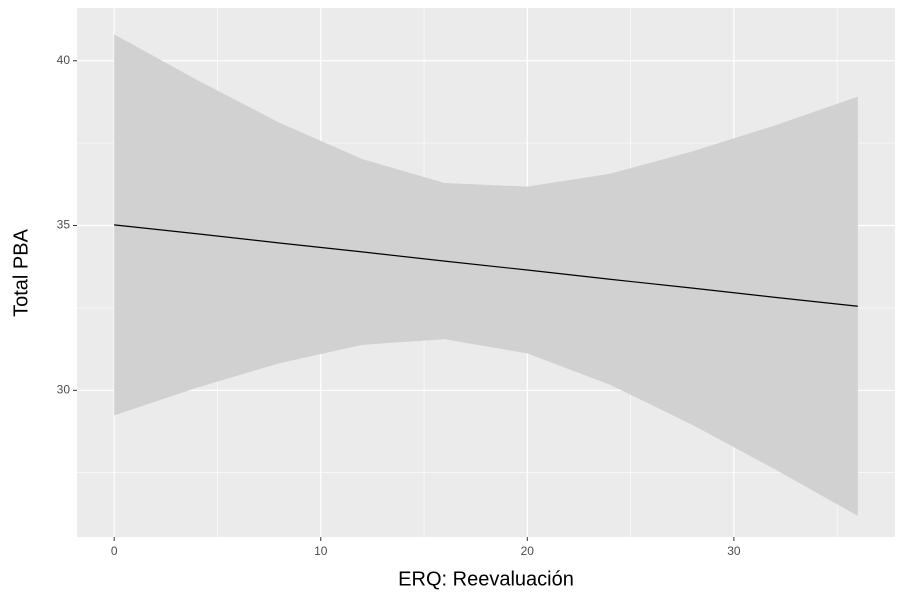 Image resolution: width=903 pixels, height=597 pixels. I want to click on y-axis-title: Total PBA, so click(21, 272).